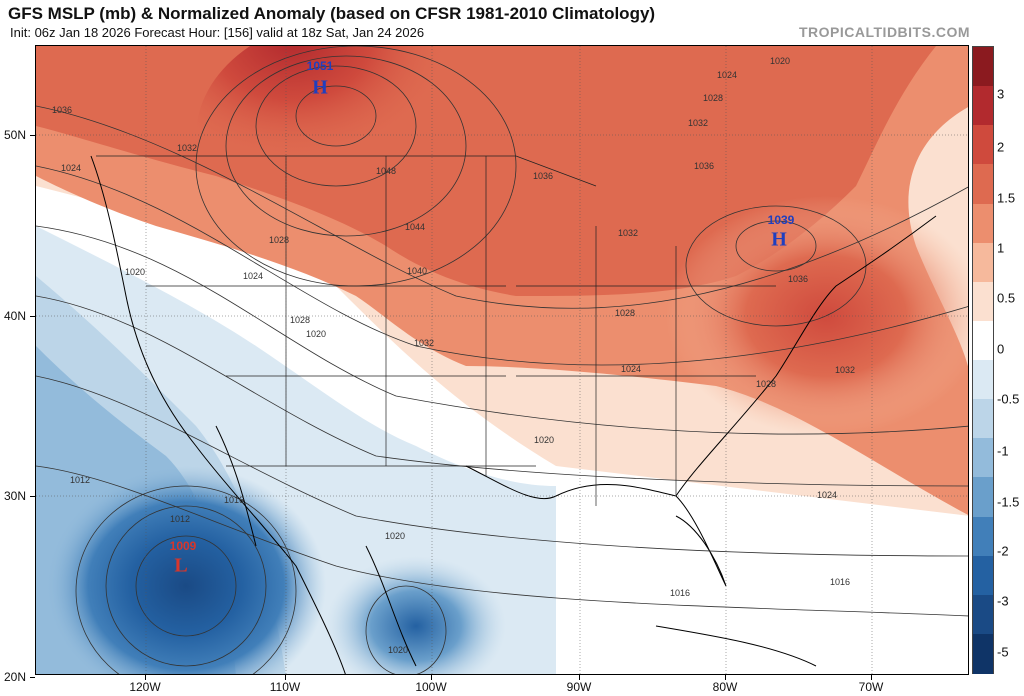 The width and height of the screenshot is (1024, 696). Describe the element at coordinates (320, 66) in the screenshot. I see `pressure-center-value: 1051` at that location.